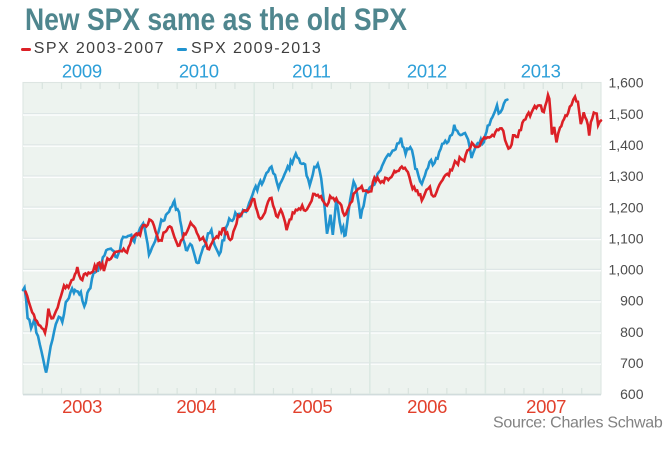  Describe the element at coordinates (578, 422) in the screenshot. I see `svg-text: Source: Charles Schwab` at that location.